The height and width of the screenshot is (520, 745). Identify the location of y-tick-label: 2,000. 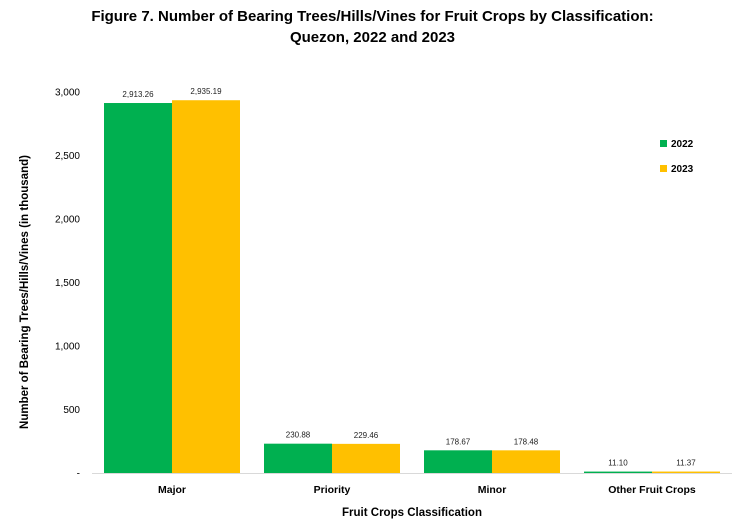
(67, 220).